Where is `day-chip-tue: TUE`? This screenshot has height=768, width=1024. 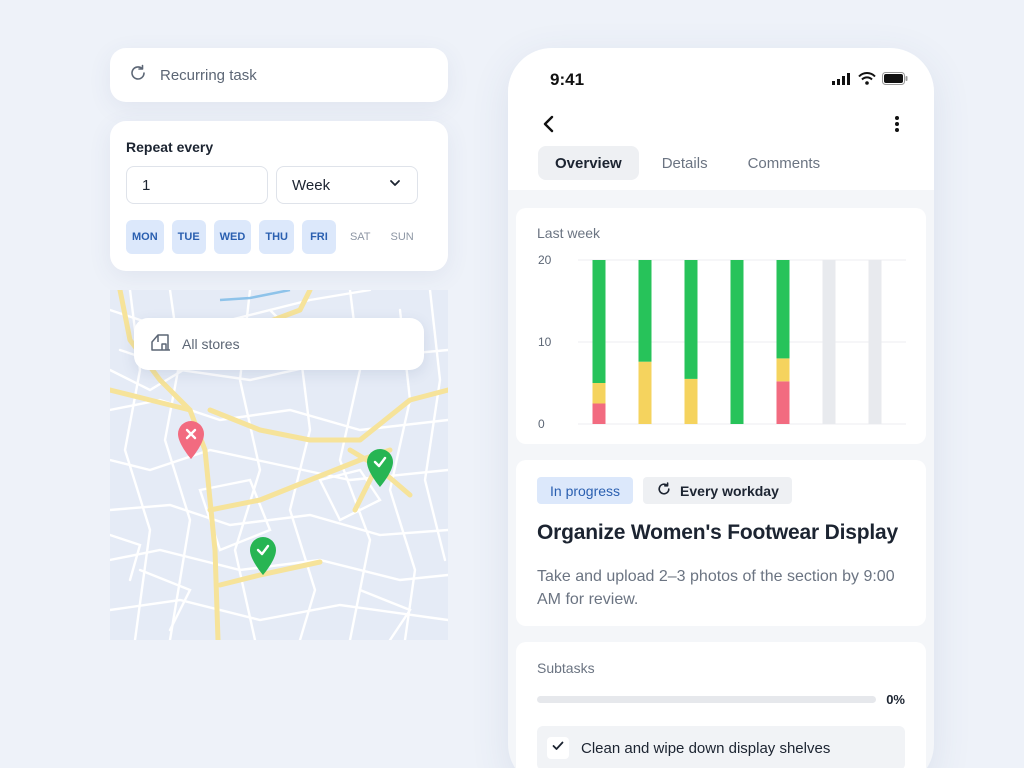
day-chip-tue: TUE is located at coordinates (188, 237).